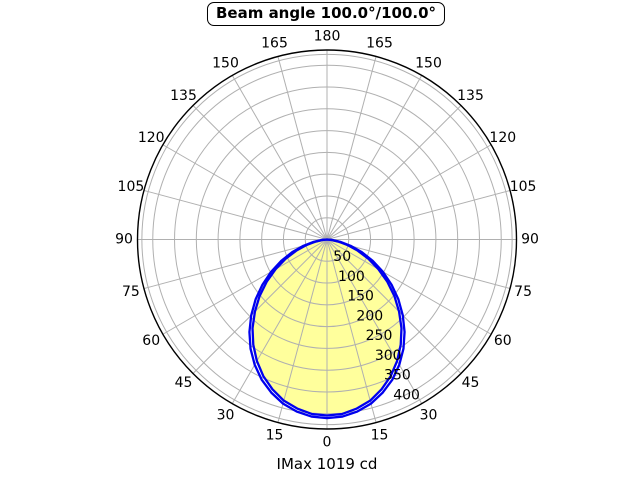 This screenshot has height=480, width=640. I want to click on angle-tick-label-60-right: 60, so click(503, 341).